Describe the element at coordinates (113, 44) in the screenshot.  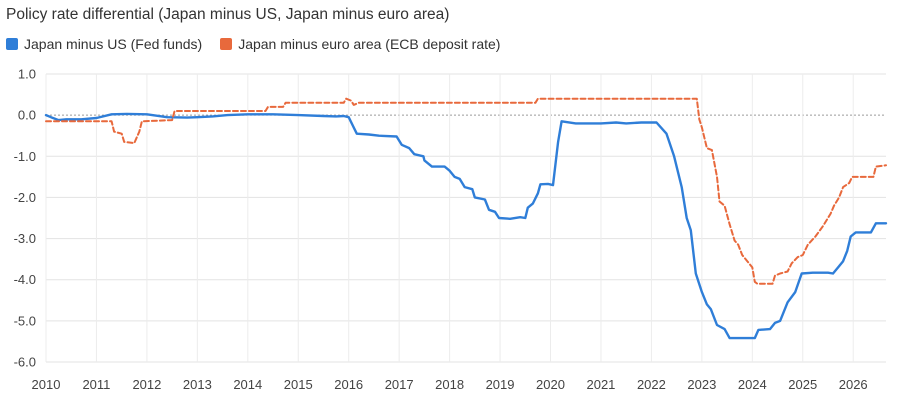
I see `legend-label-us: Japan minus US (Fed funds)` at that location.